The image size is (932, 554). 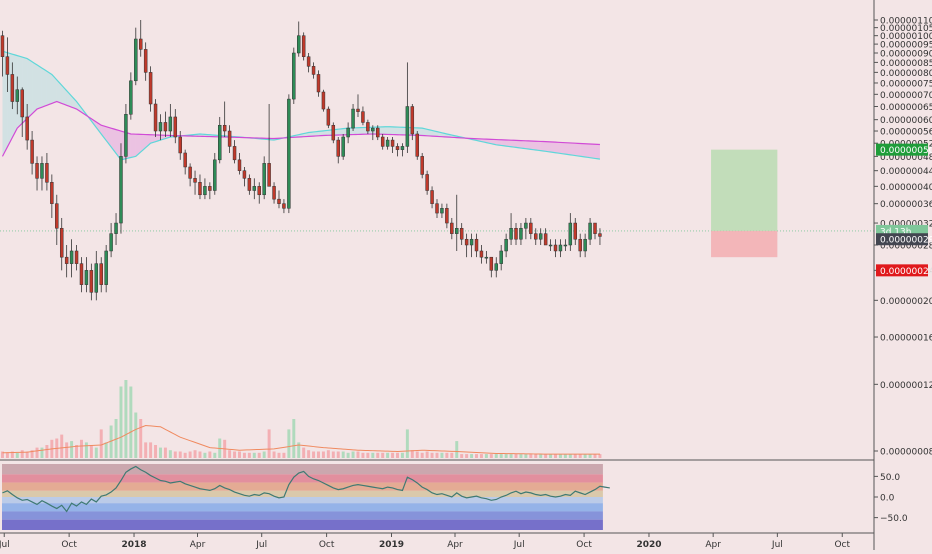 What do you see at coordinates (455, 497) in the screenshot?
I see `oscillator-pane: 50.00.0−50.0` at bounding box center [455, 497].